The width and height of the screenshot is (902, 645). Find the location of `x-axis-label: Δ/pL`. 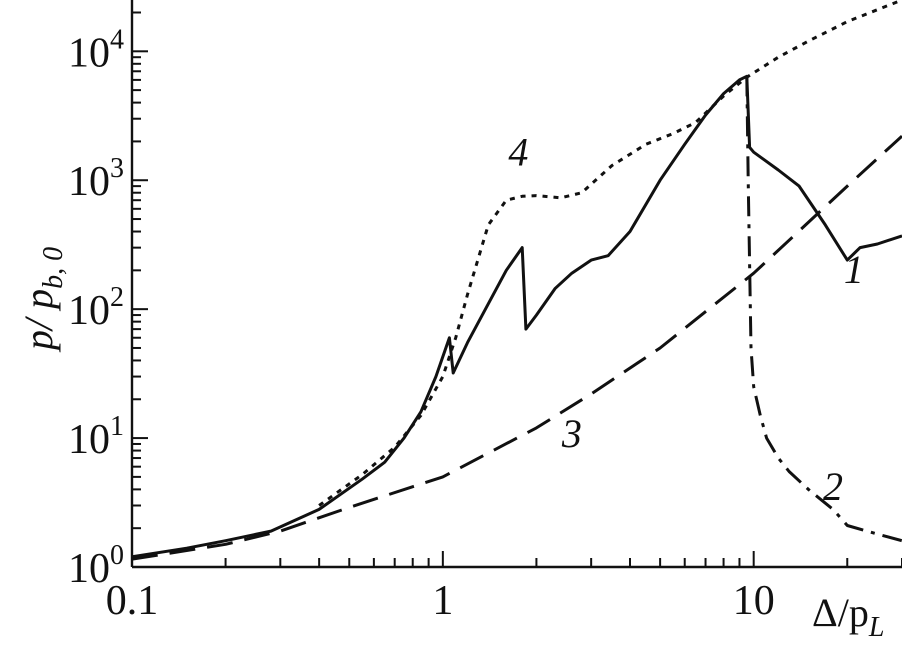

x-axis-label: Δ/pL is located at coordinates (848, 616).